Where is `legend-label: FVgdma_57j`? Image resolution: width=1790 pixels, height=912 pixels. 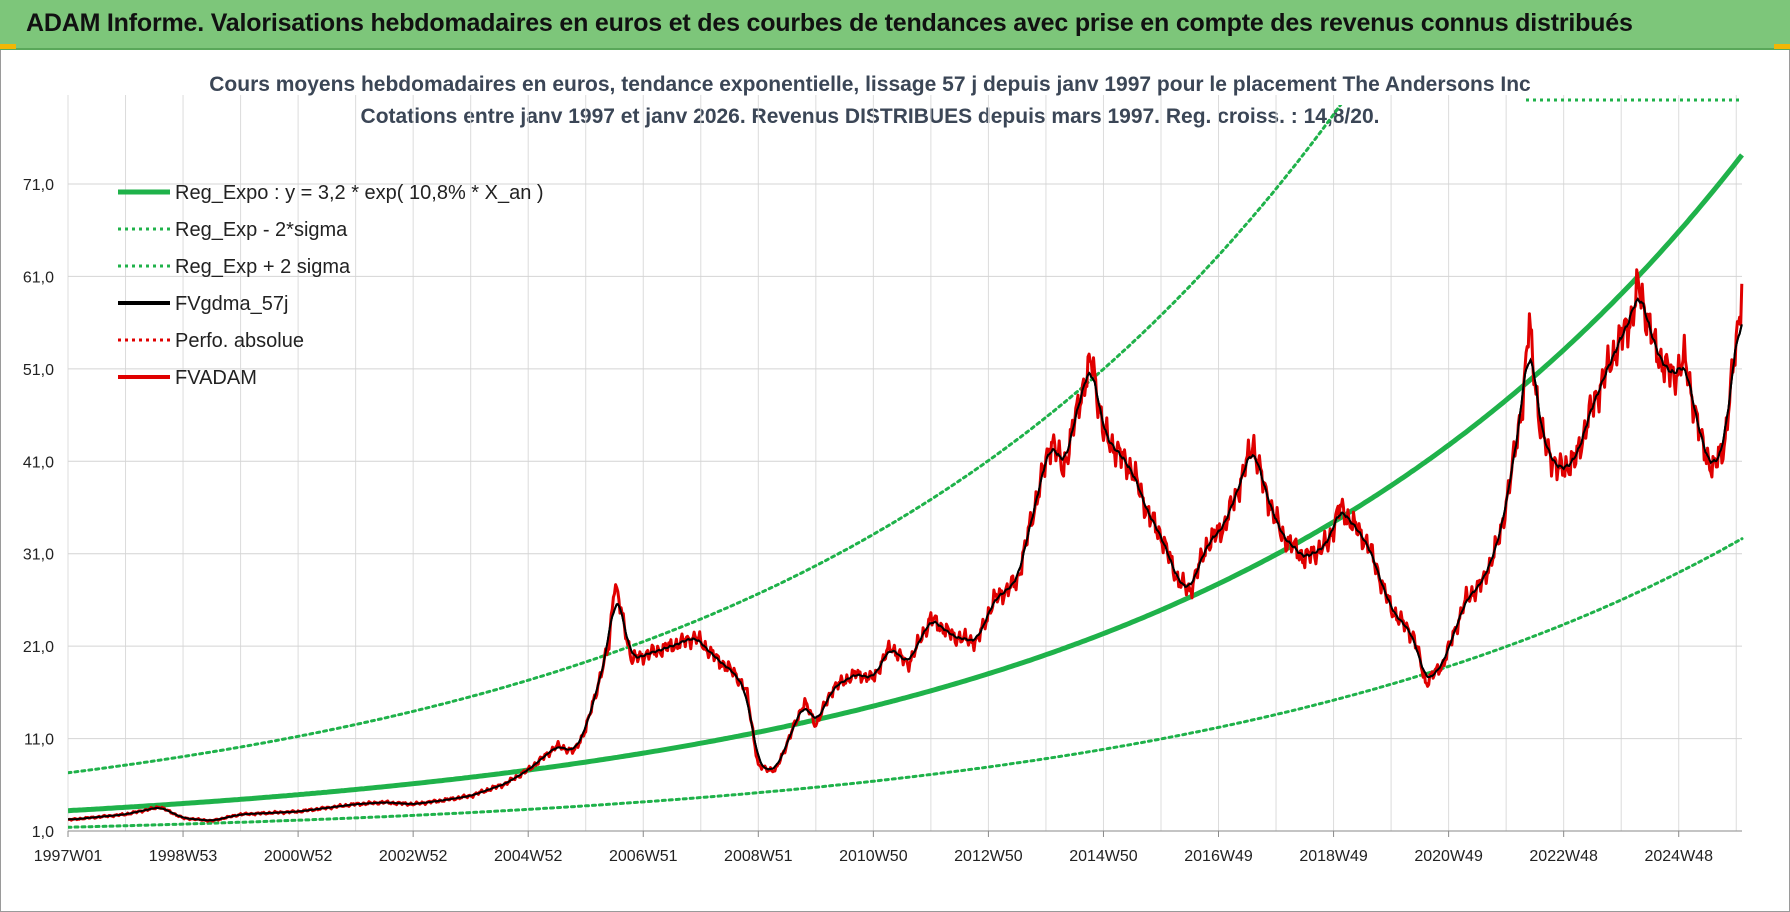
legend-label: FVgdma_57j is located at coordinates (231, 304).